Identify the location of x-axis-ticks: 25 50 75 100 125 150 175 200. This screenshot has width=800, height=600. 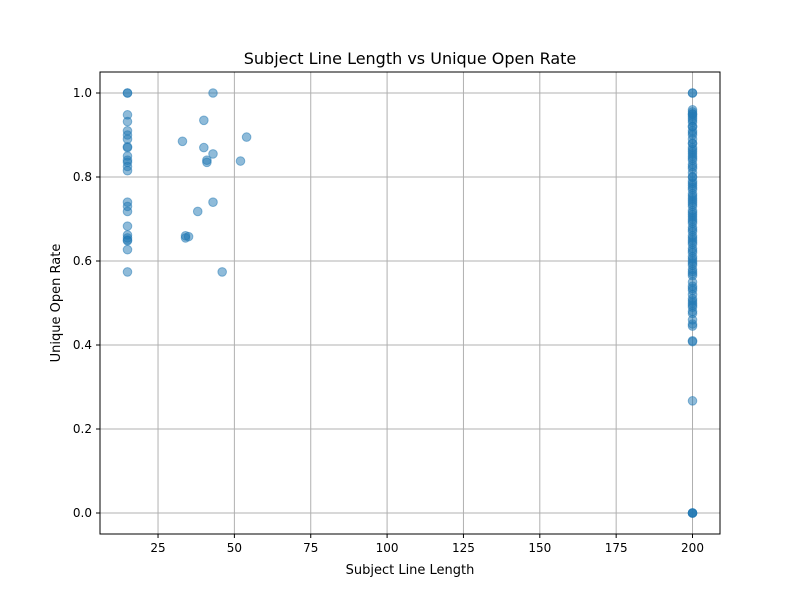
(427, 544).